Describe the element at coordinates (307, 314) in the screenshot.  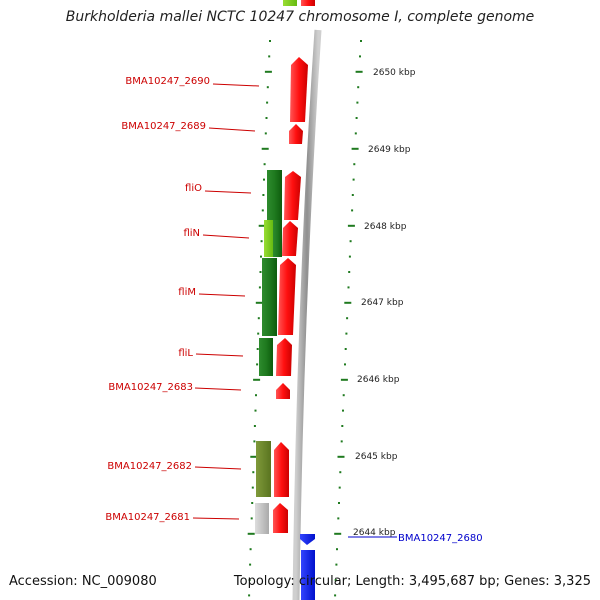
I see `chromosome-backbone` at that location.